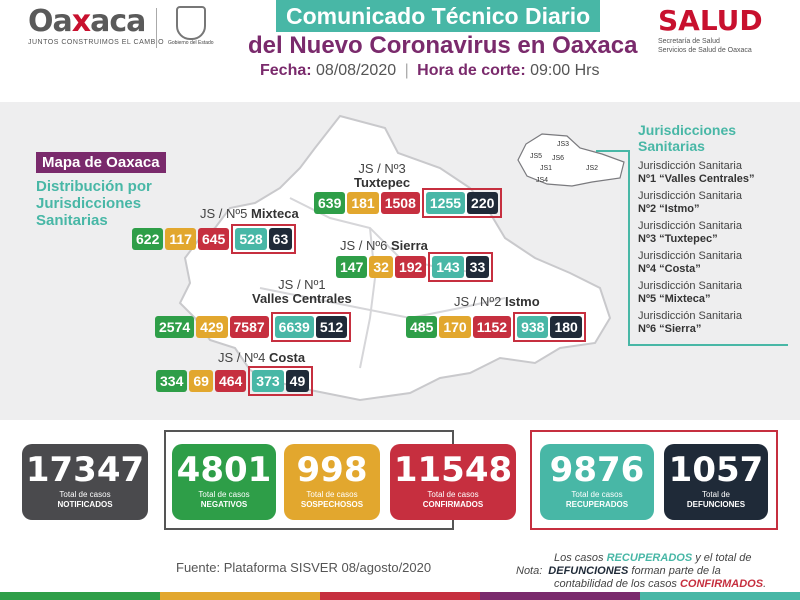 The width and height of the screenshot is (800, 600). What do you see at coordinates (716, 482) in the screenshot?
I see `total-defunciones-card: 1057 Total de DEFUNCIONES` at bounding box center [716, 482].